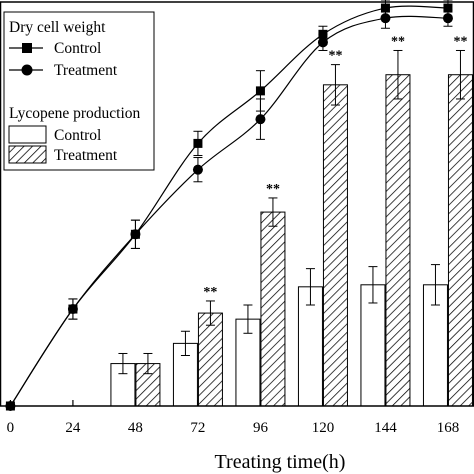 Image resolution: width=474 pixels, height=474 pixels. Describe the element at coordinates (398, 41) in the screenshot. I see `significance-label-144h: **` at that location.